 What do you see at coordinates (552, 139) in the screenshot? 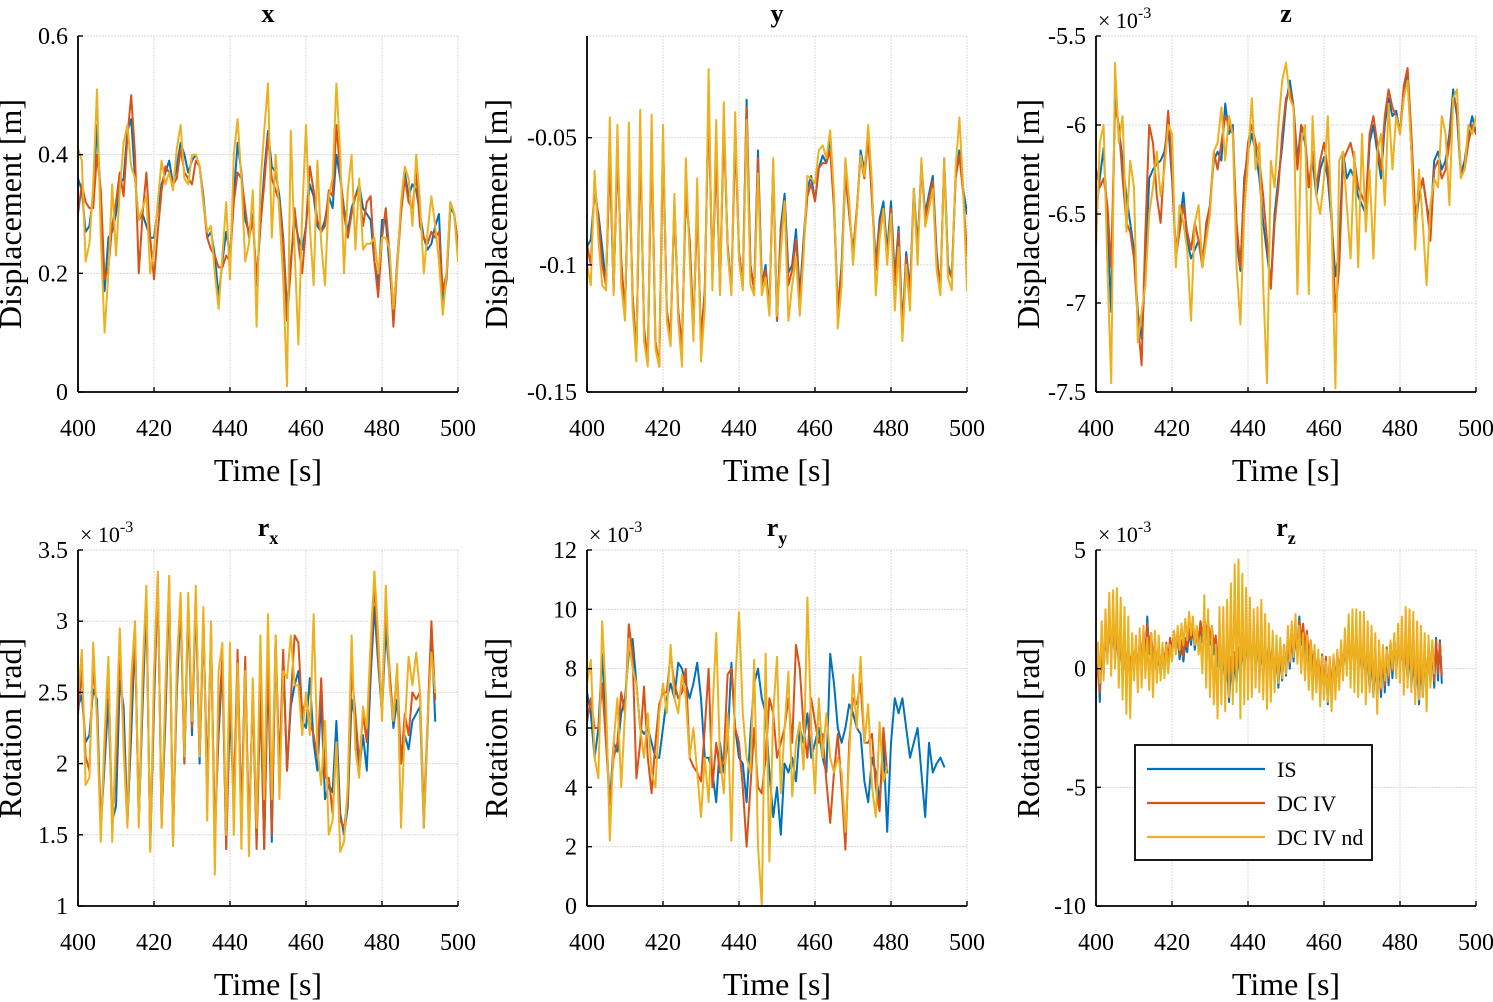
I see `y-tick-label: -0.05` at bounding box center [552, 139].